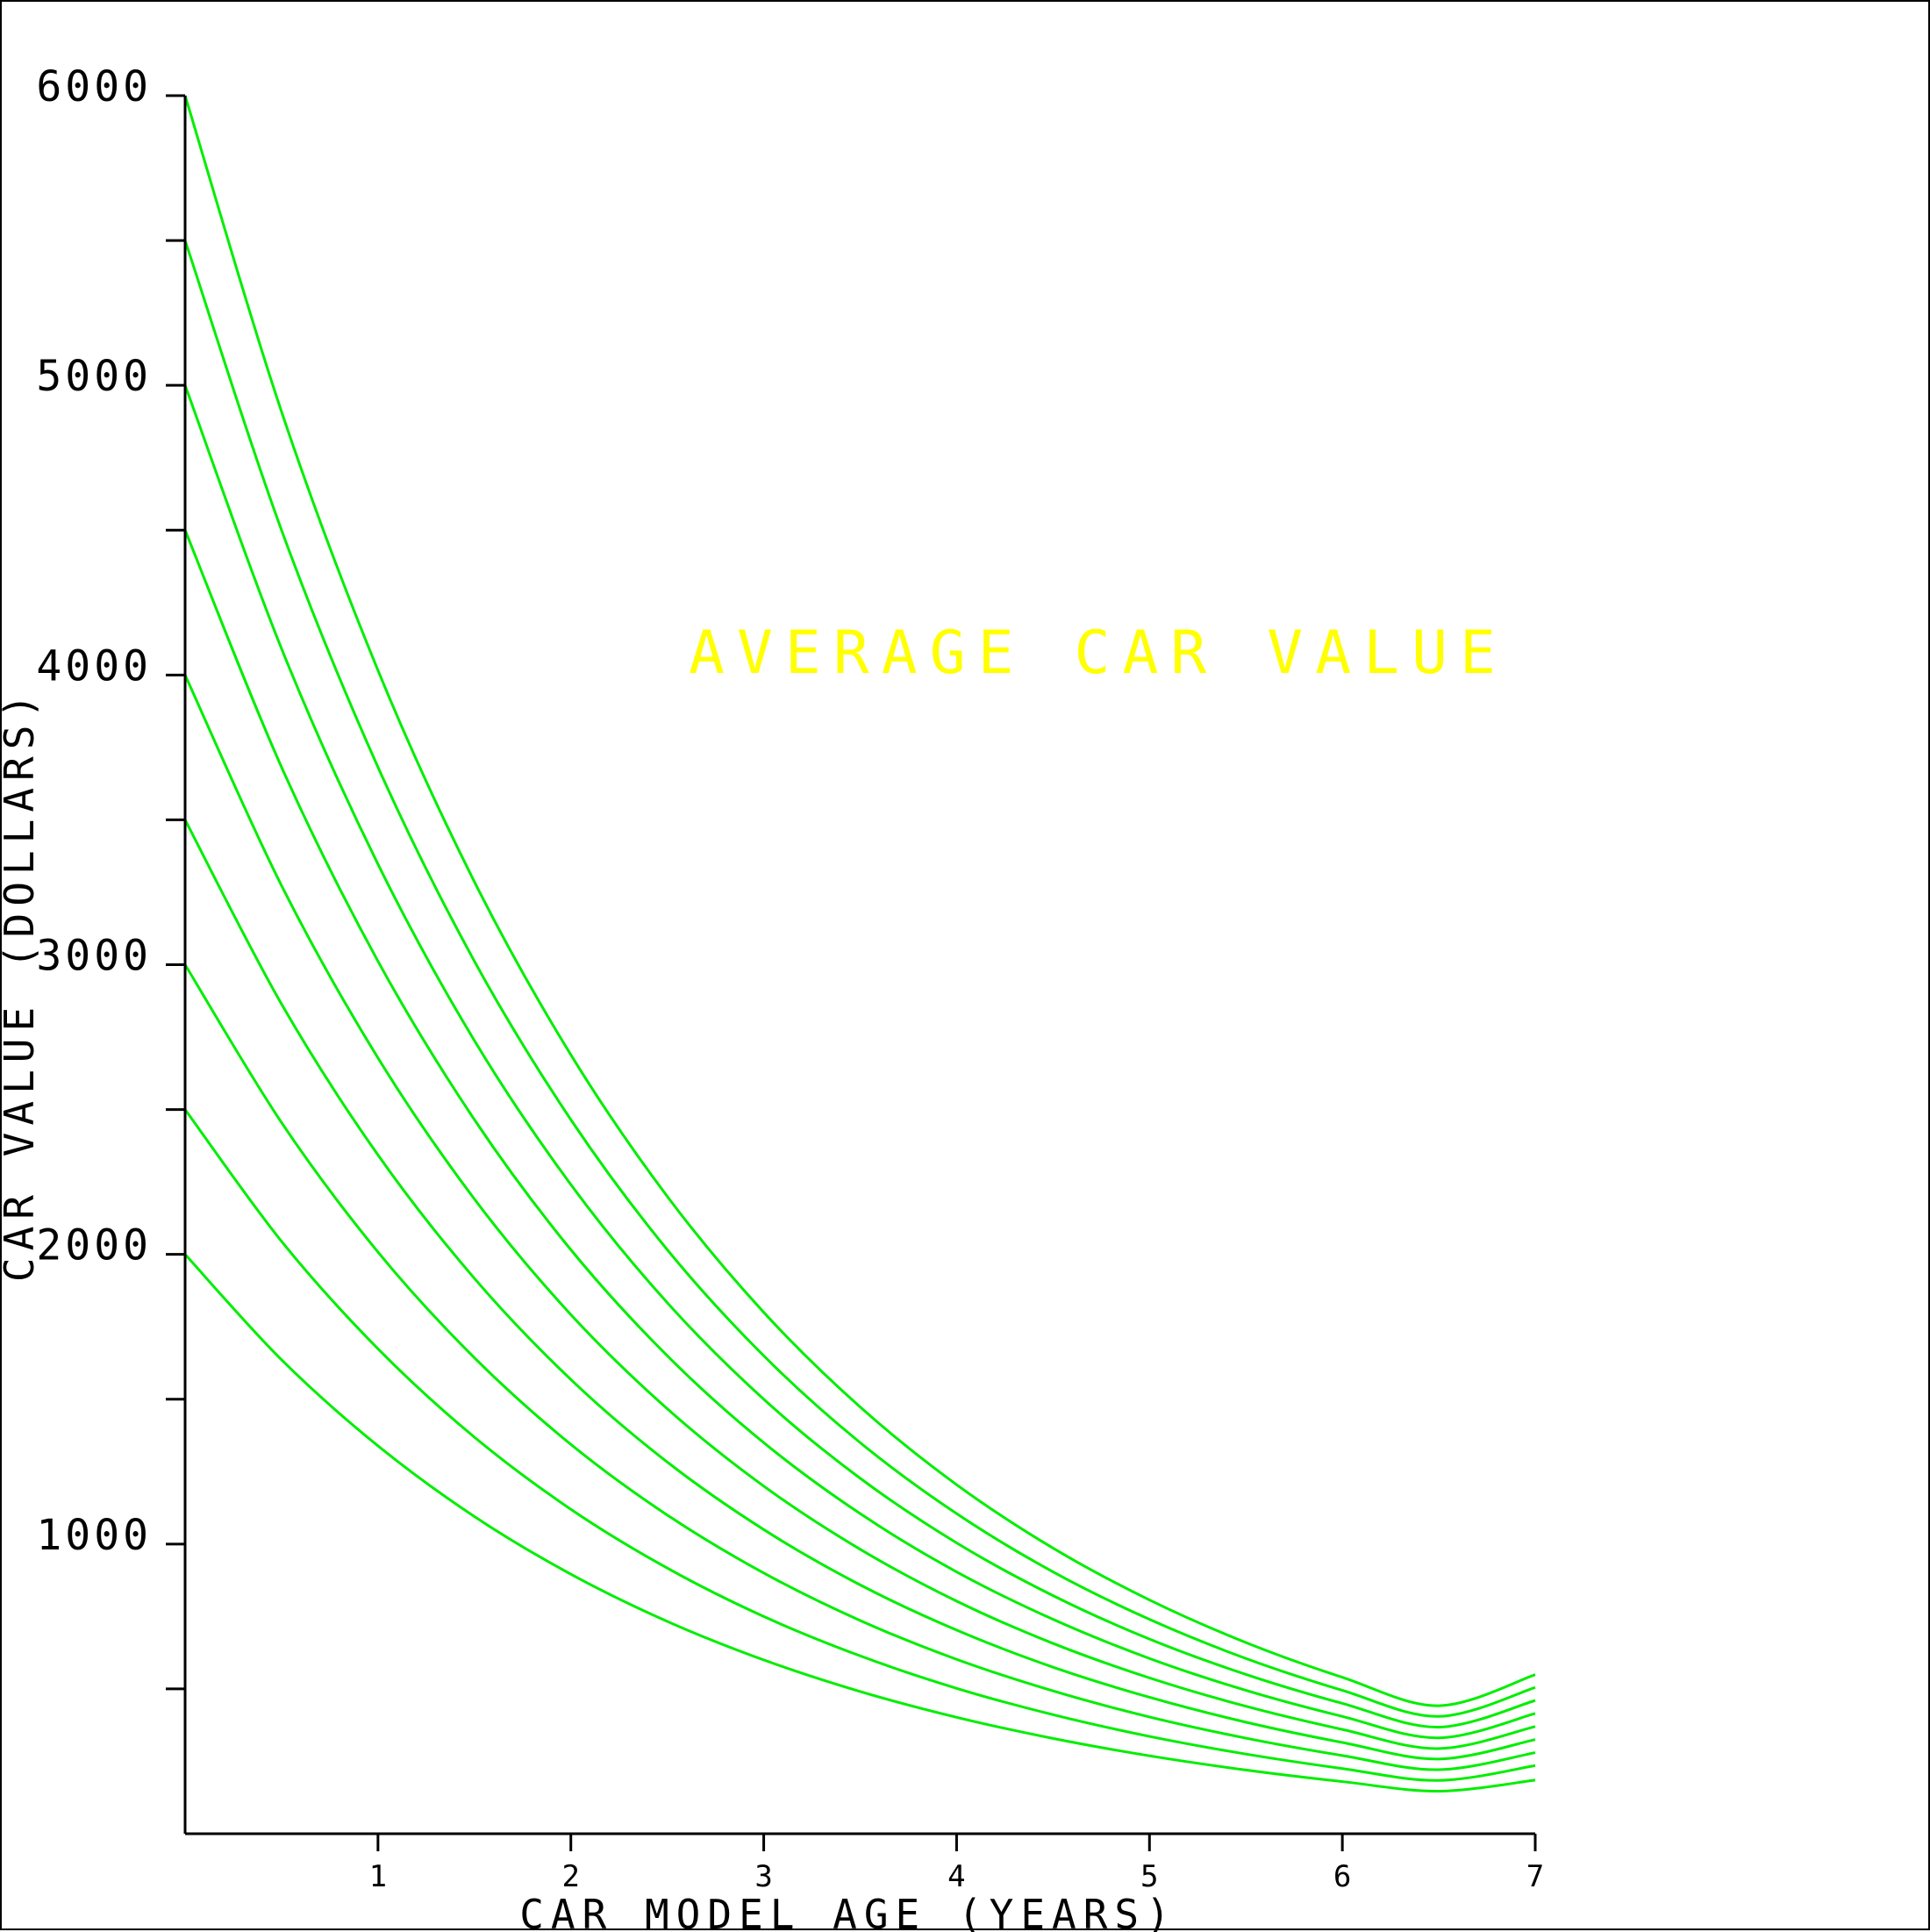 The image size is (1930, 1932). I want to click on y-tick-label: 6000, so click(94, 86).